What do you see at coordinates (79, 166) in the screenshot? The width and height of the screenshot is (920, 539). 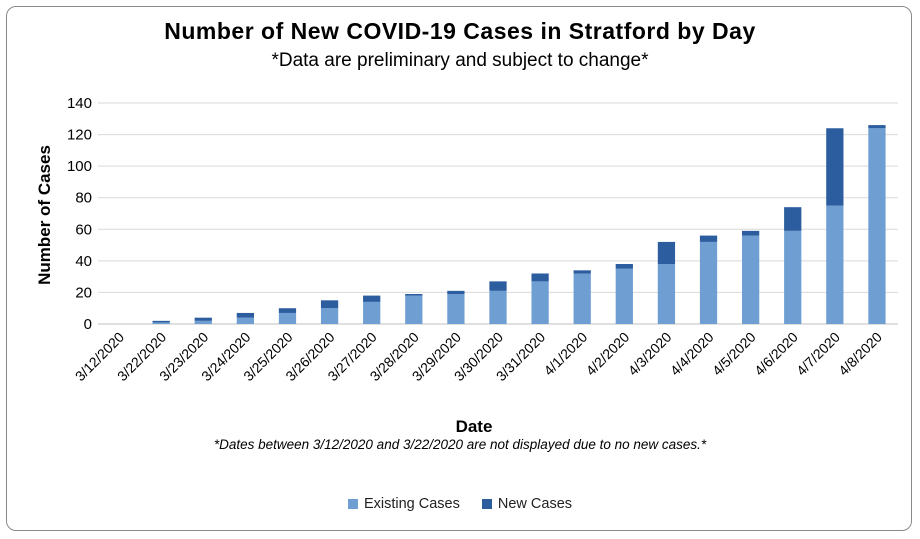 I see `y-tick-label: 100` at bounding box center [79, 166].